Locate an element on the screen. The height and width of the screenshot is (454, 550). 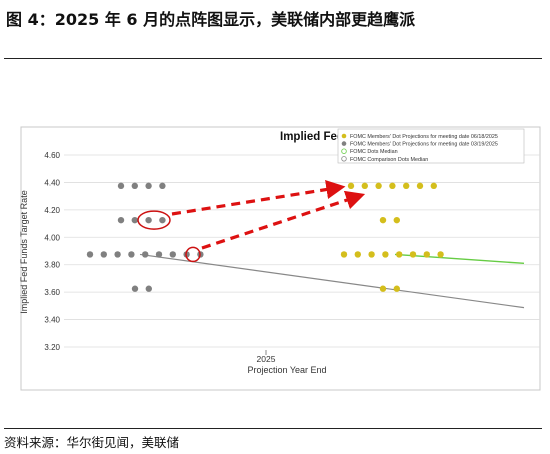
y-tick-label: 3.80 is located at coordinates (52, 265).